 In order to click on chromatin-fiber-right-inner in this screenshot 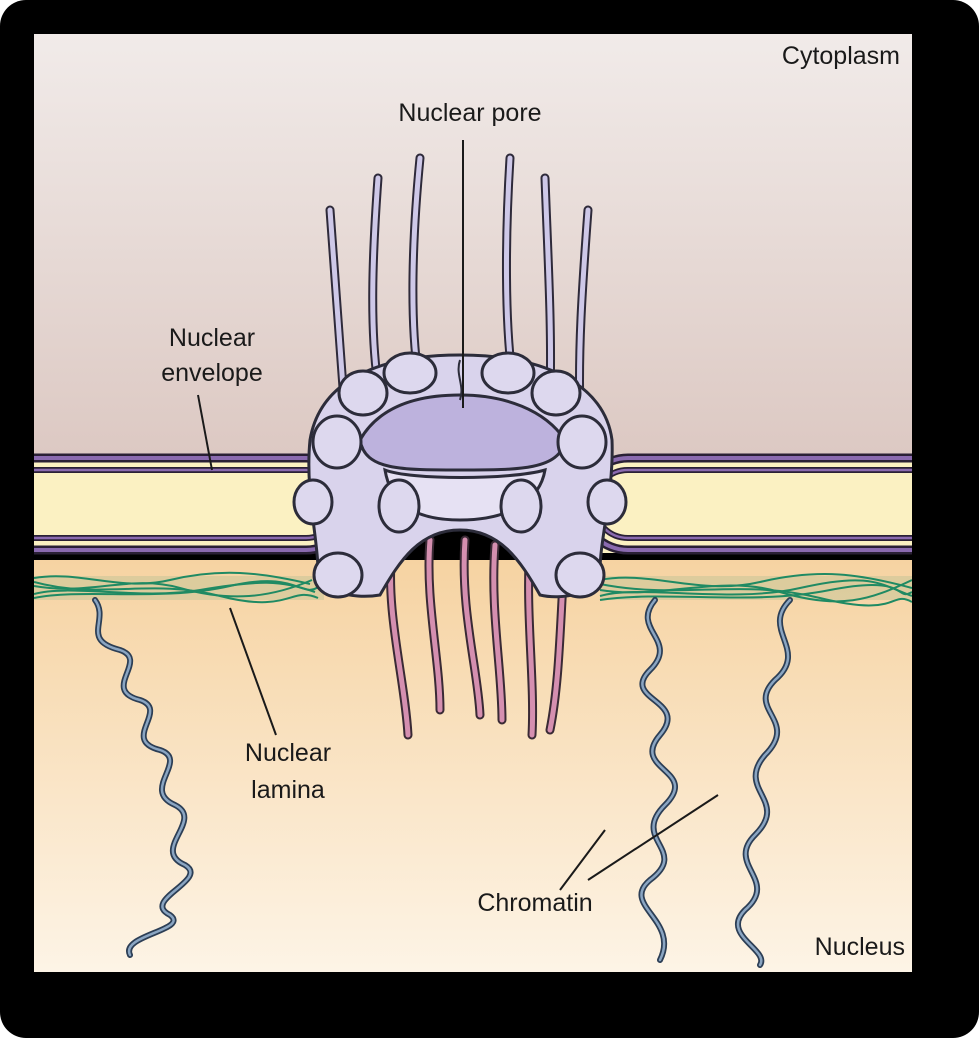, I will do `click(764, 782)`.